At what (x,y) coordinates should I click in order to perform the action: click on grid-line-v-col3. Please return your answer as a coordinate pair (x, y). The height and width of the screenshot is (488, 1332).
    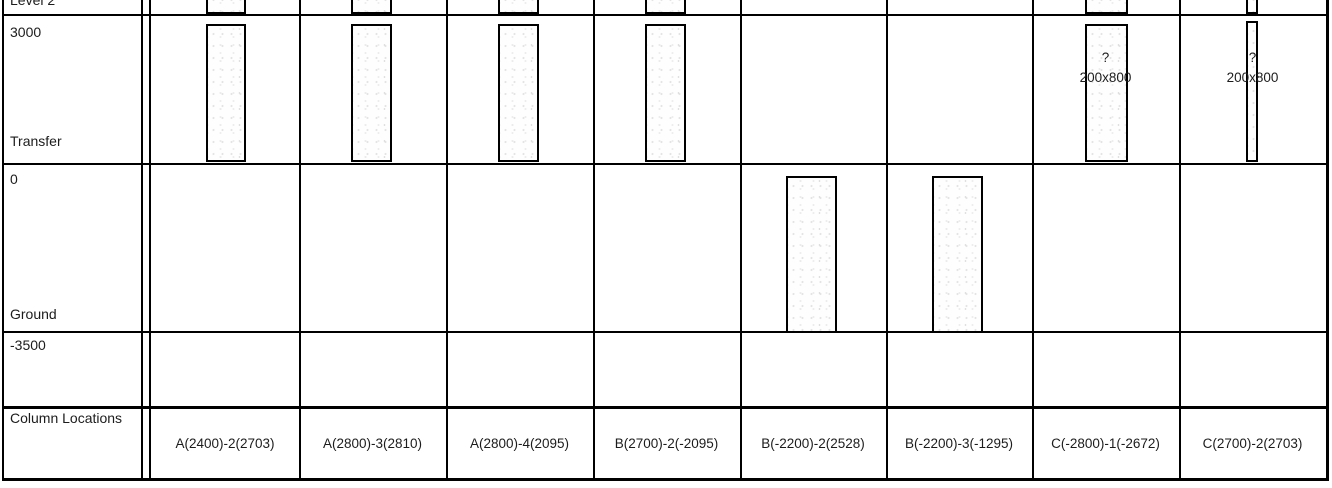
    Looking at the image, I should click on (594, 240).